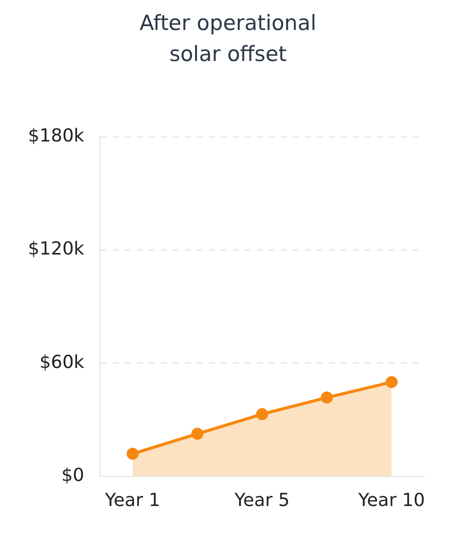 Image resolution: width=456 pixels, height=547 pixels. I want to click on chart-title: After operational solar offset, so click(228, 39).